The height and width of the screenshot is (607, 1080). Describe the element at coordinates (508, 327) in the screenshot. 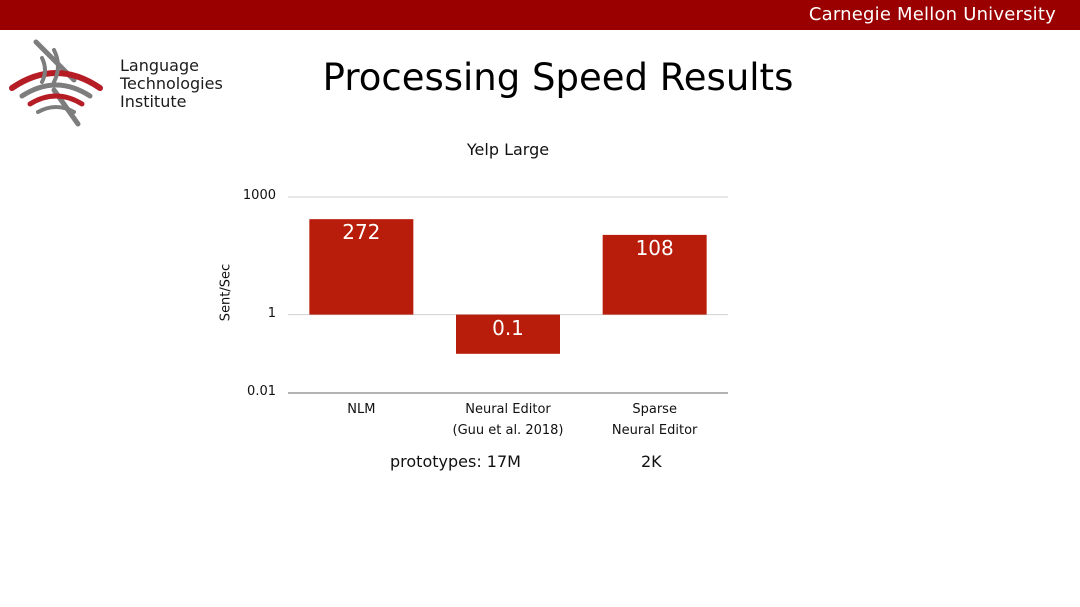

I see `data-label: 0.1` at that location.